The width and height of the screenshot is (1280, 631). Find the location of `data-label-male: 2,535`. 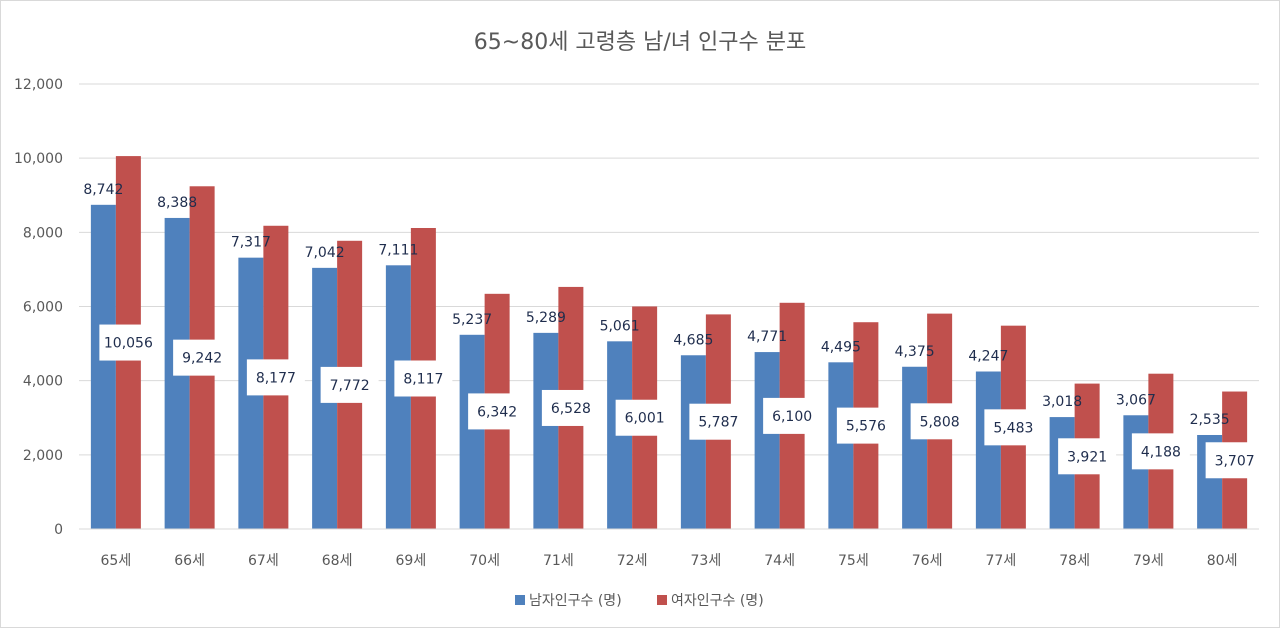

data-label-male: 2,535 is located at coordinates (1210, 420).